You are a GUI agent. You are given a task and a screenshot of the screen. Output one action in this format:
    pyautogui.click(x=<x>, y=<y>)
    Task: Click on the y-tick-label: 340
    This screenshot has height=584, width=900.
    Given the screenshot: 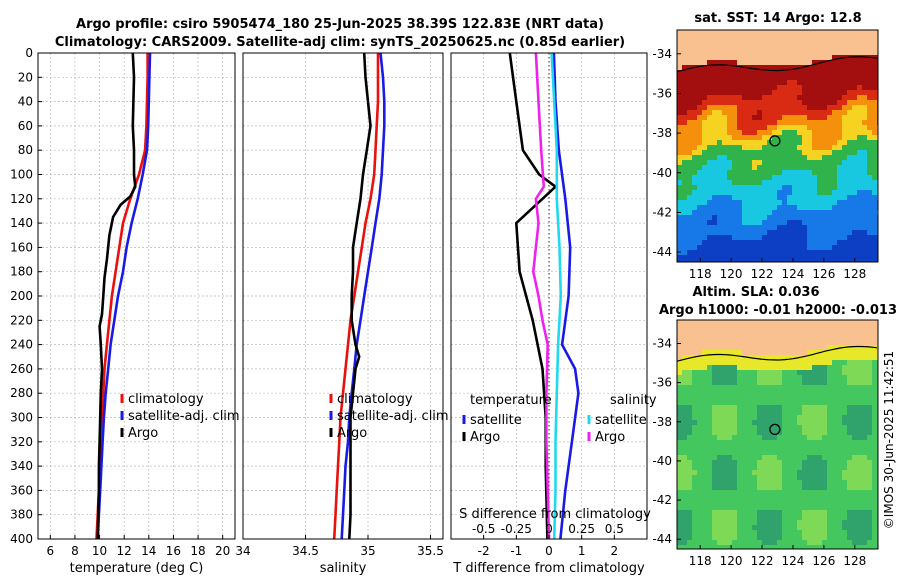 What is the action you would take?
    pyautogui.click(x=21, y=466)
    